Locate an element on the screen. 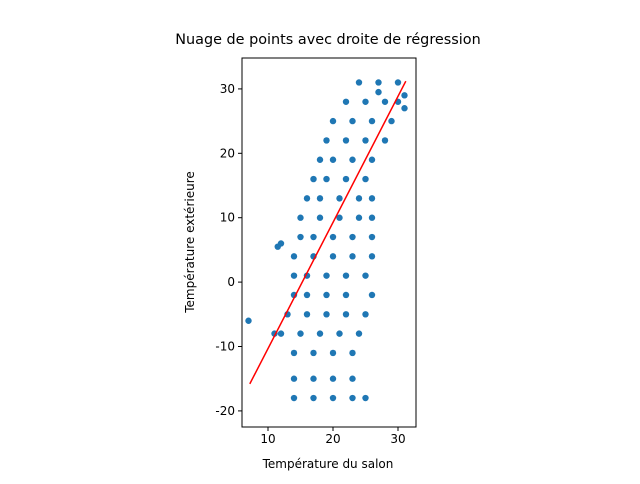  y-tick-label: -20 is located at coordinates (225, 411).